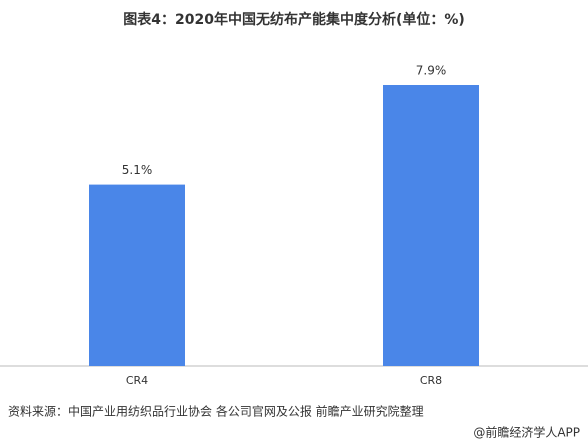 The height and width of the screenshot is (445, 588). What do you see at coordinates (137, 170) in the screenshot?
I see `data-label: 5.1%` at bounding box center [137, 170].